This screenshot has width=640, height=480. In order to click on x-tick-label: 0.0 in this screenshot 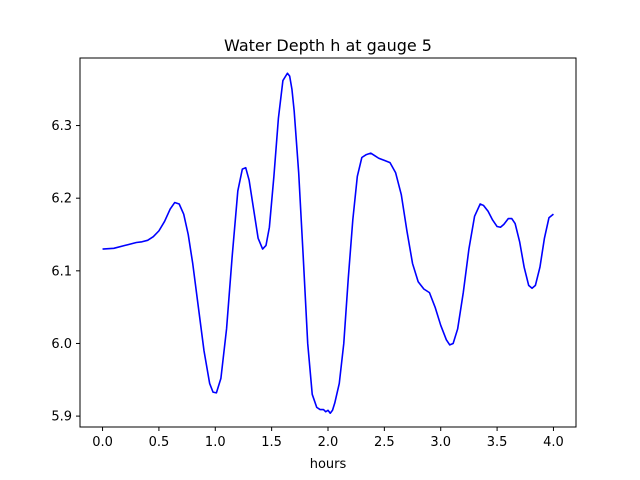, I will do `click(102, 442)`.